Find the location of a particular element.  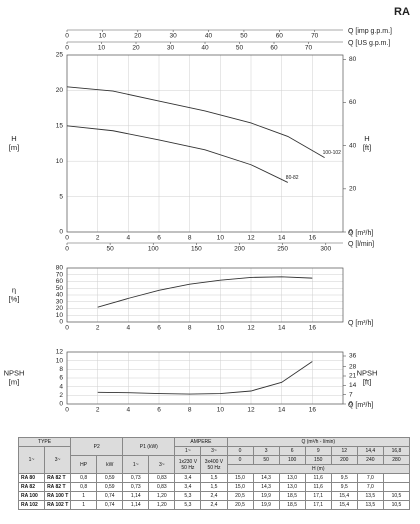

x-tick-label: 200 is located at coordinates (239, 249).